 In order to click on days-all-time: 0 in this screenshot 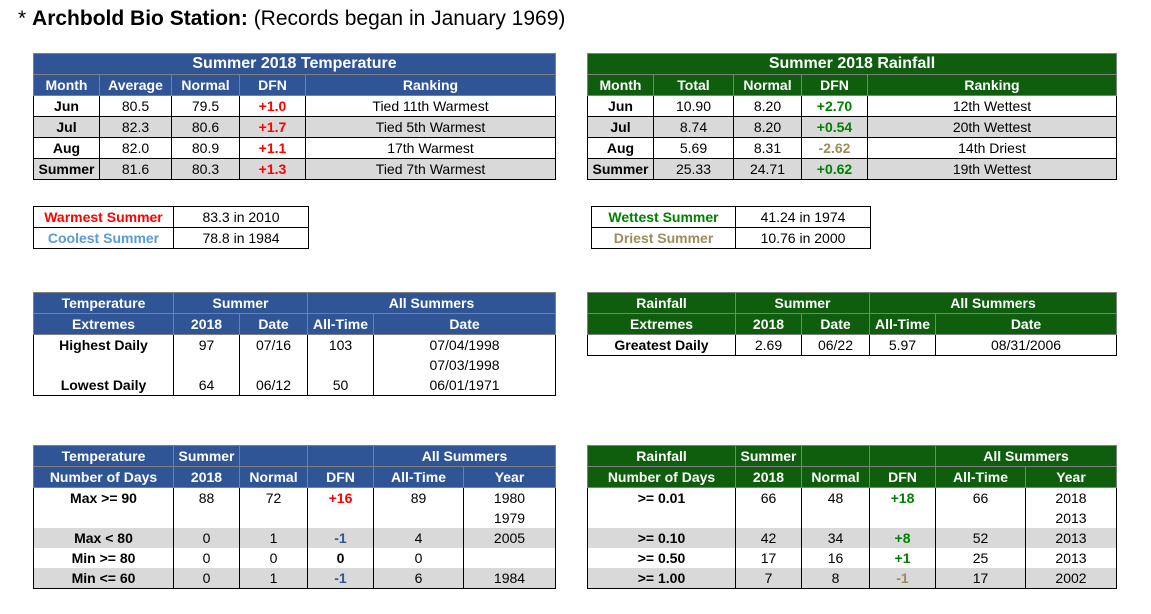, I will do `click(418, 558)`.